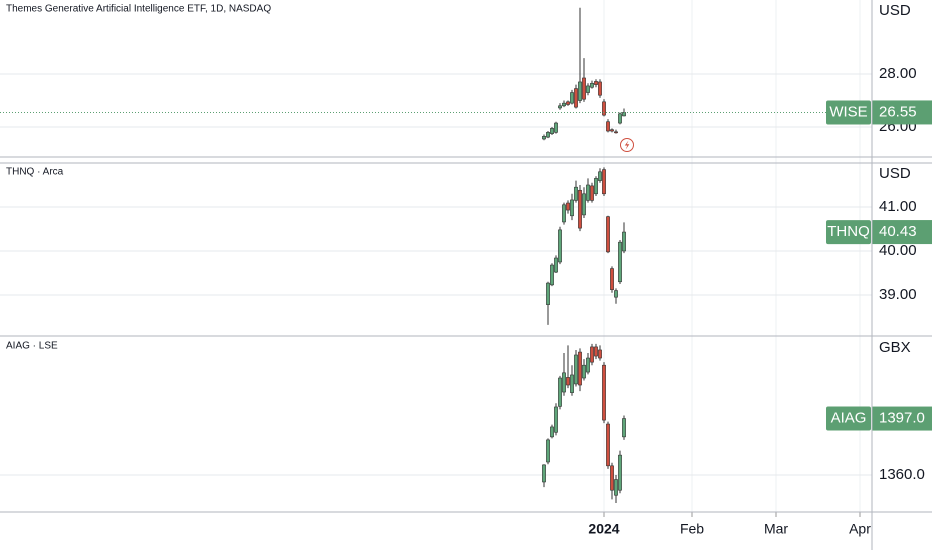 This screenshot has width=932, height=550. What do you see at coordinates (898, 111) in the screenshot?
I see `last-price-label: 26.55` at bounding box center [898, 111].